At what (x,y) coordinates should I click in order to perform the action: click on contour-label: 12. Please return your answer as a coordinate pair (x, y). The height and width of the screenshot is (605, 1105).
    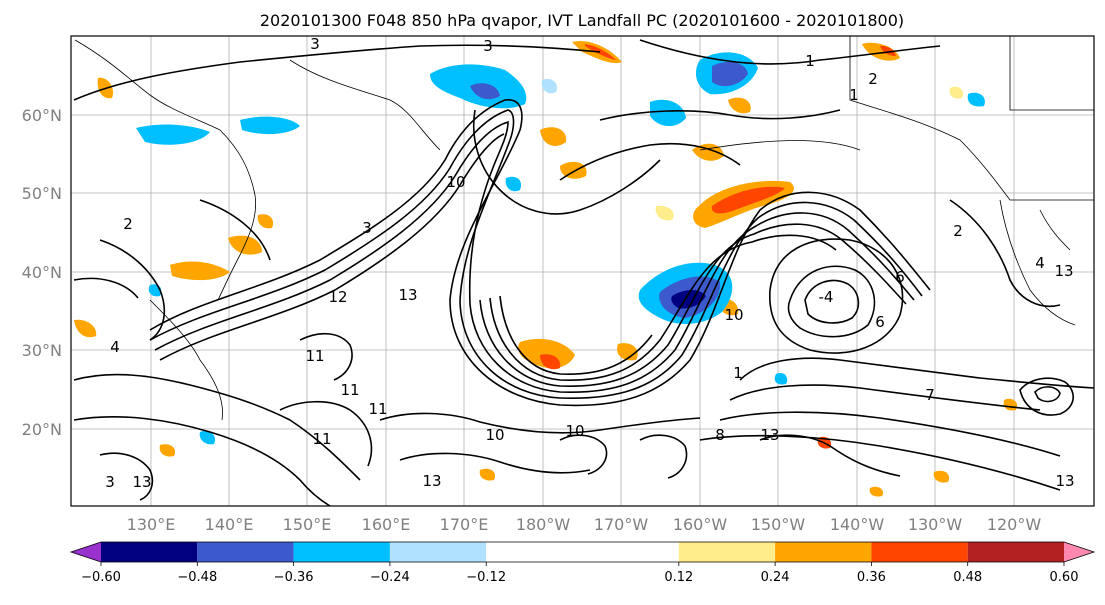
    Looking at the image, I should click on (337, 297).